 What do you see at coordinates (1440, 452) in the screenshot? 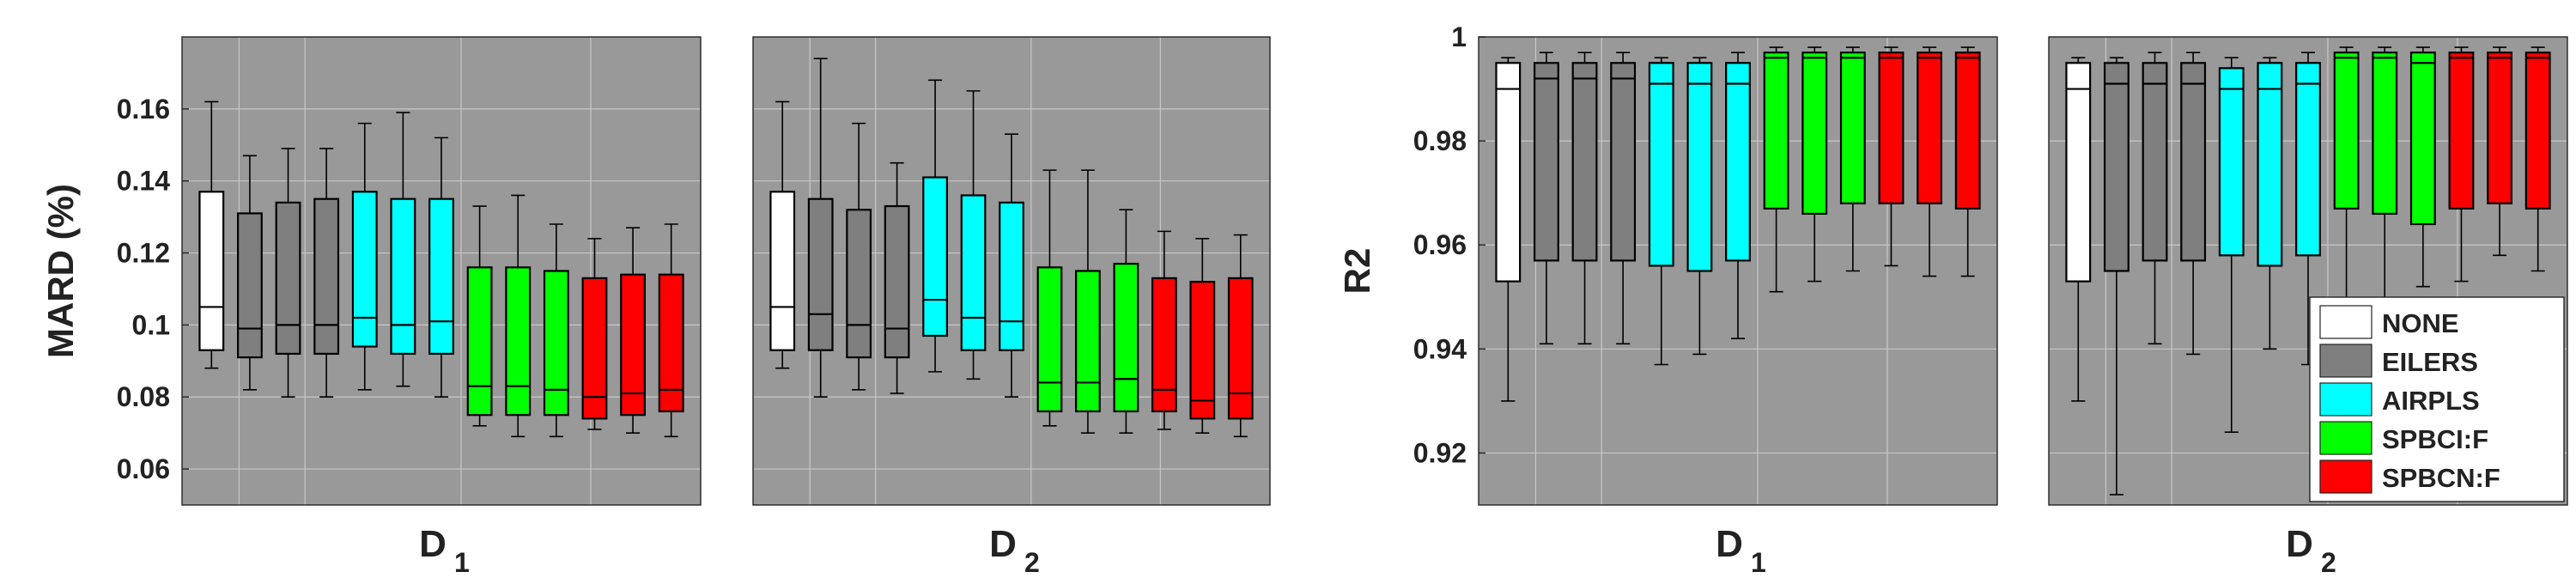
I see `y-tick-label: 0.92` at bounding box center [1440, 452].